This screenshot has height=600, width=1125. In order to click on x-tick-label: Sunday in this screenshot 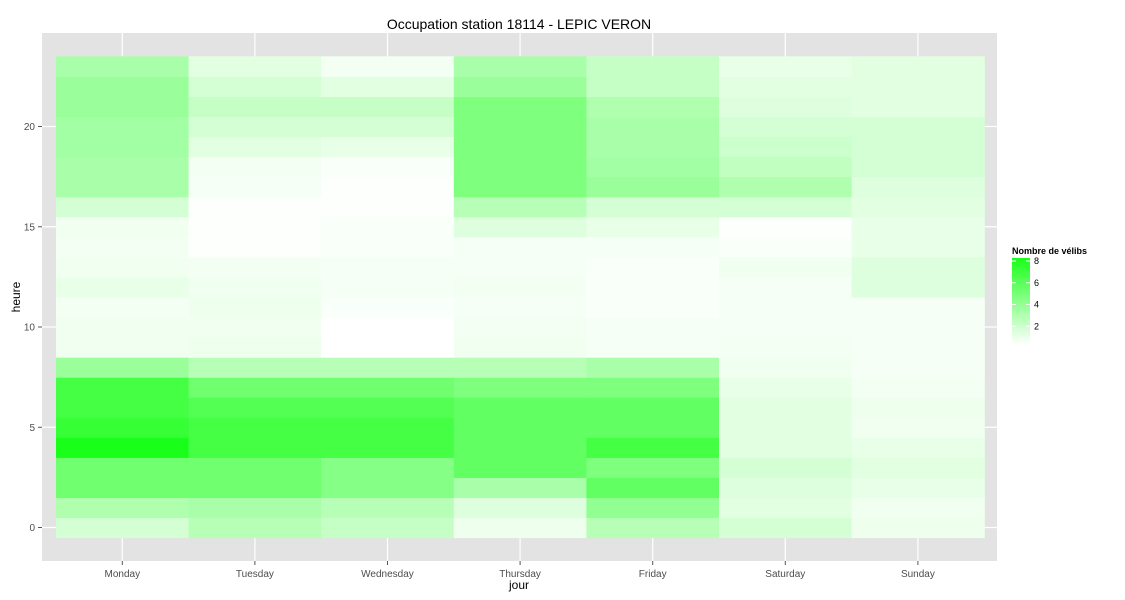, I will do `click(918, 574)`.